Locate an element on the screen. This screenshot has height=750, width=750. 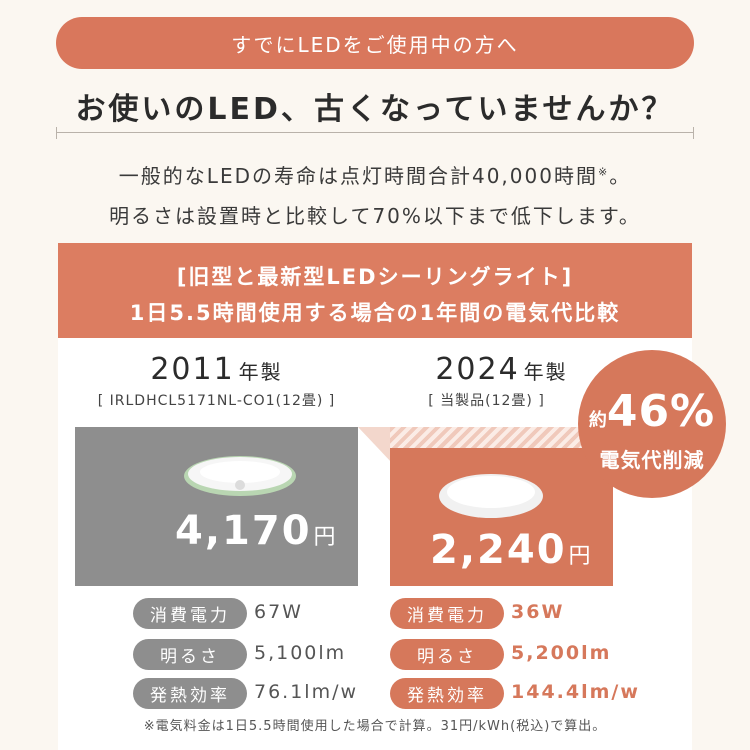
description-text-1: 一般的なLEDの寿命は点灯時間合計40,000時間 is located at coordinates (358, 176).